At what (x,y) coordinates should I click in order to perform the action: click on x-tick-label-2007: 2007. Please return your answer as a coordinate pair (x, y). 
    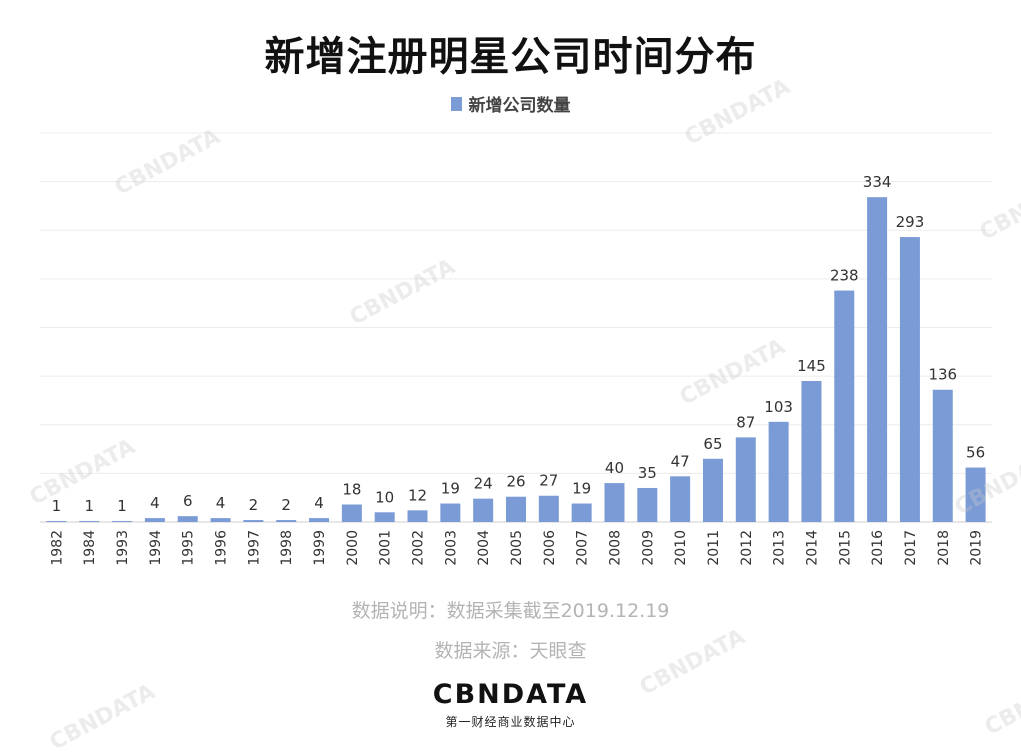
    Looking at the image, I should click on (583, 548).